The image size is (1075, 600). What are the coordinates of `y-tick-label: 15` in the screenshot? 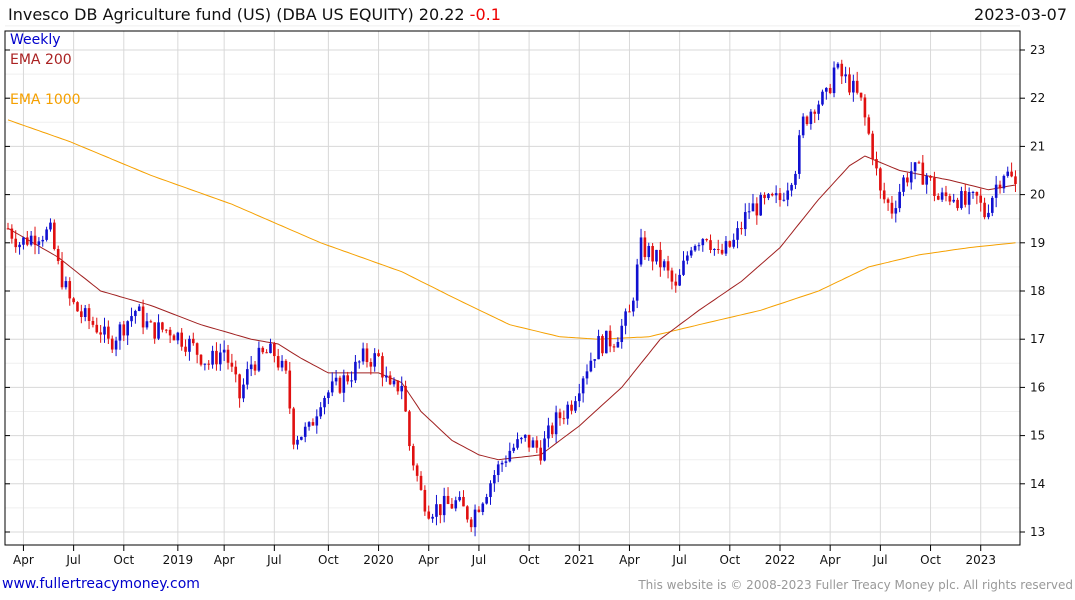 It's located at (1037, 436).